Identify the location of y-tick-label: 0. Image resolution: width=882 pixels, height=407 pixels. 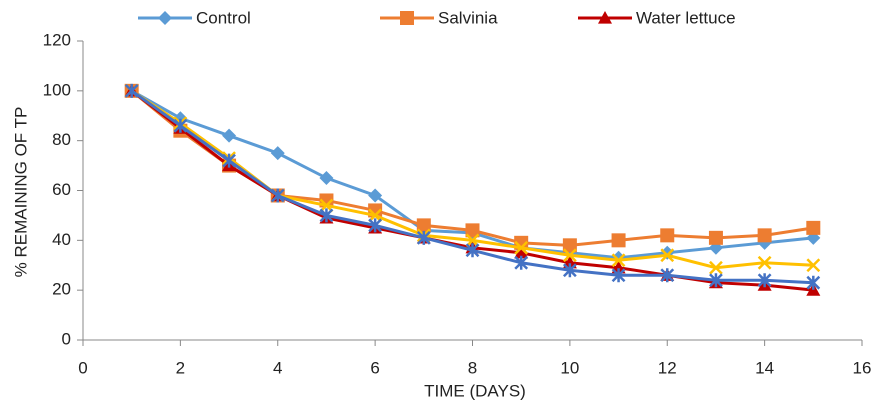
(66, 338).